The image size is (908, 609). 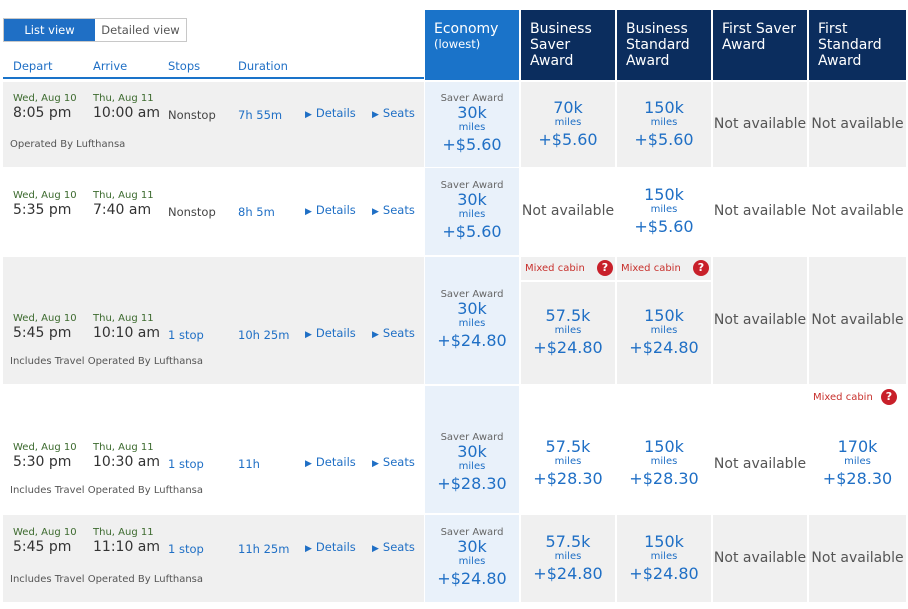 I want to click on fare-block: 150k miles +$28.30, so click(x=664, y=463).